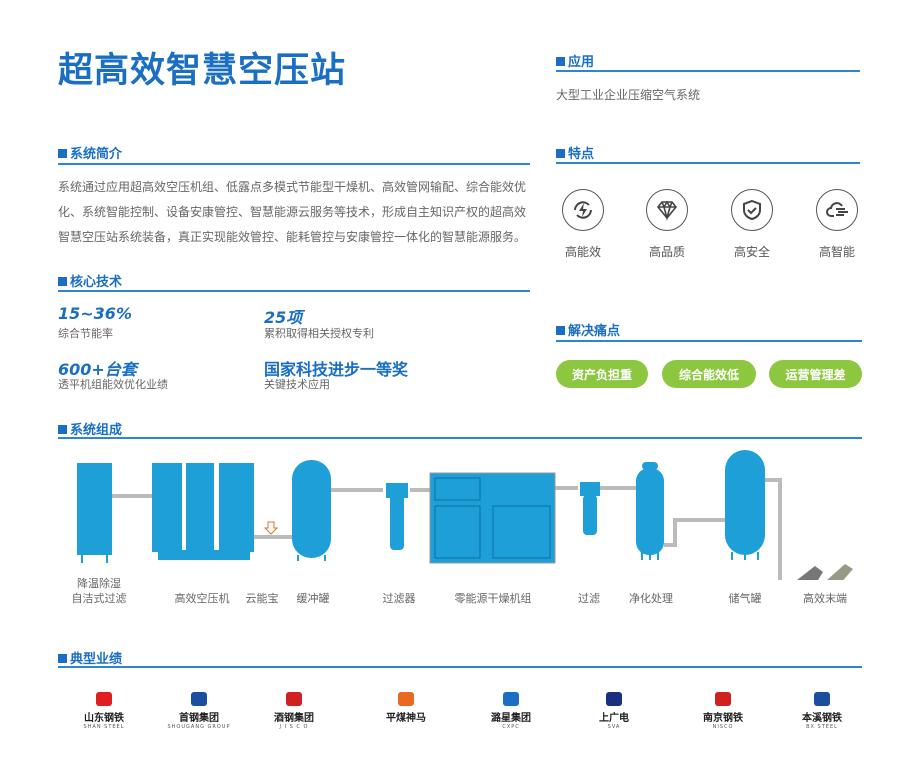  What do you see at coordinates (825, 598) in the screenshot?
I see `diagram-label: 高效末端` at bounding box center [825, 598].